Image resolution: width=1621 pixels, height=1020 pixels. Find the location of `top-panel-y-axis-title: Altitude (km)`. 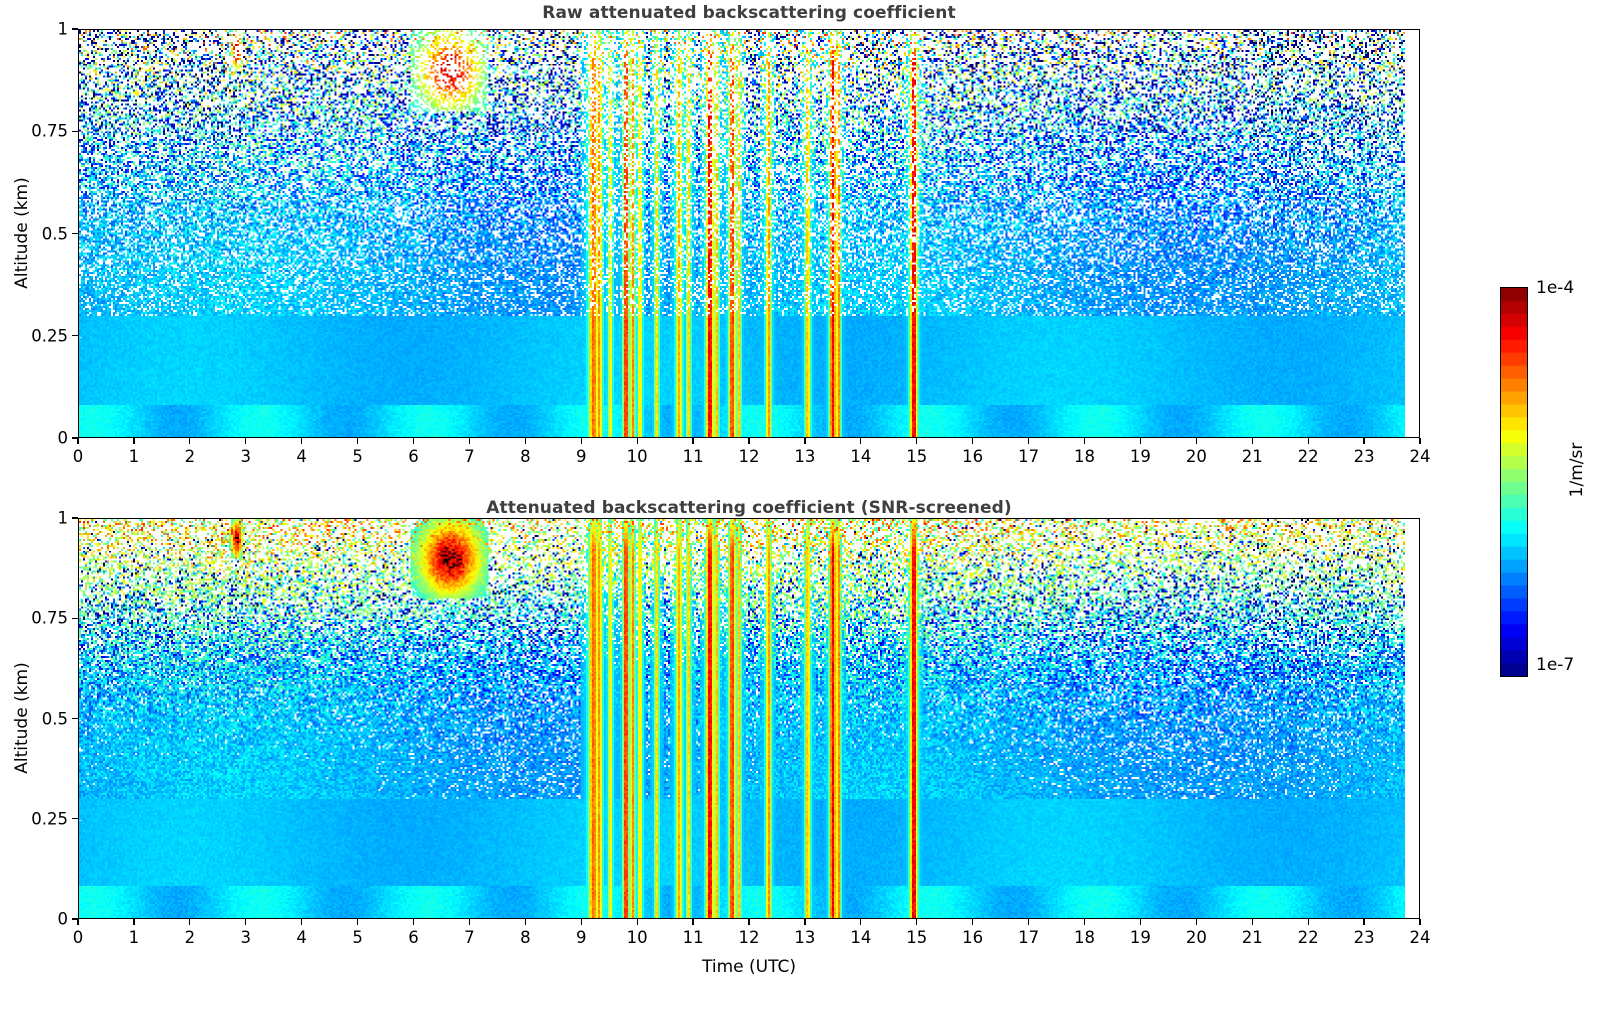

top-panel-y-axis-title: Altitude (km) is located at coordinates (22, 233).